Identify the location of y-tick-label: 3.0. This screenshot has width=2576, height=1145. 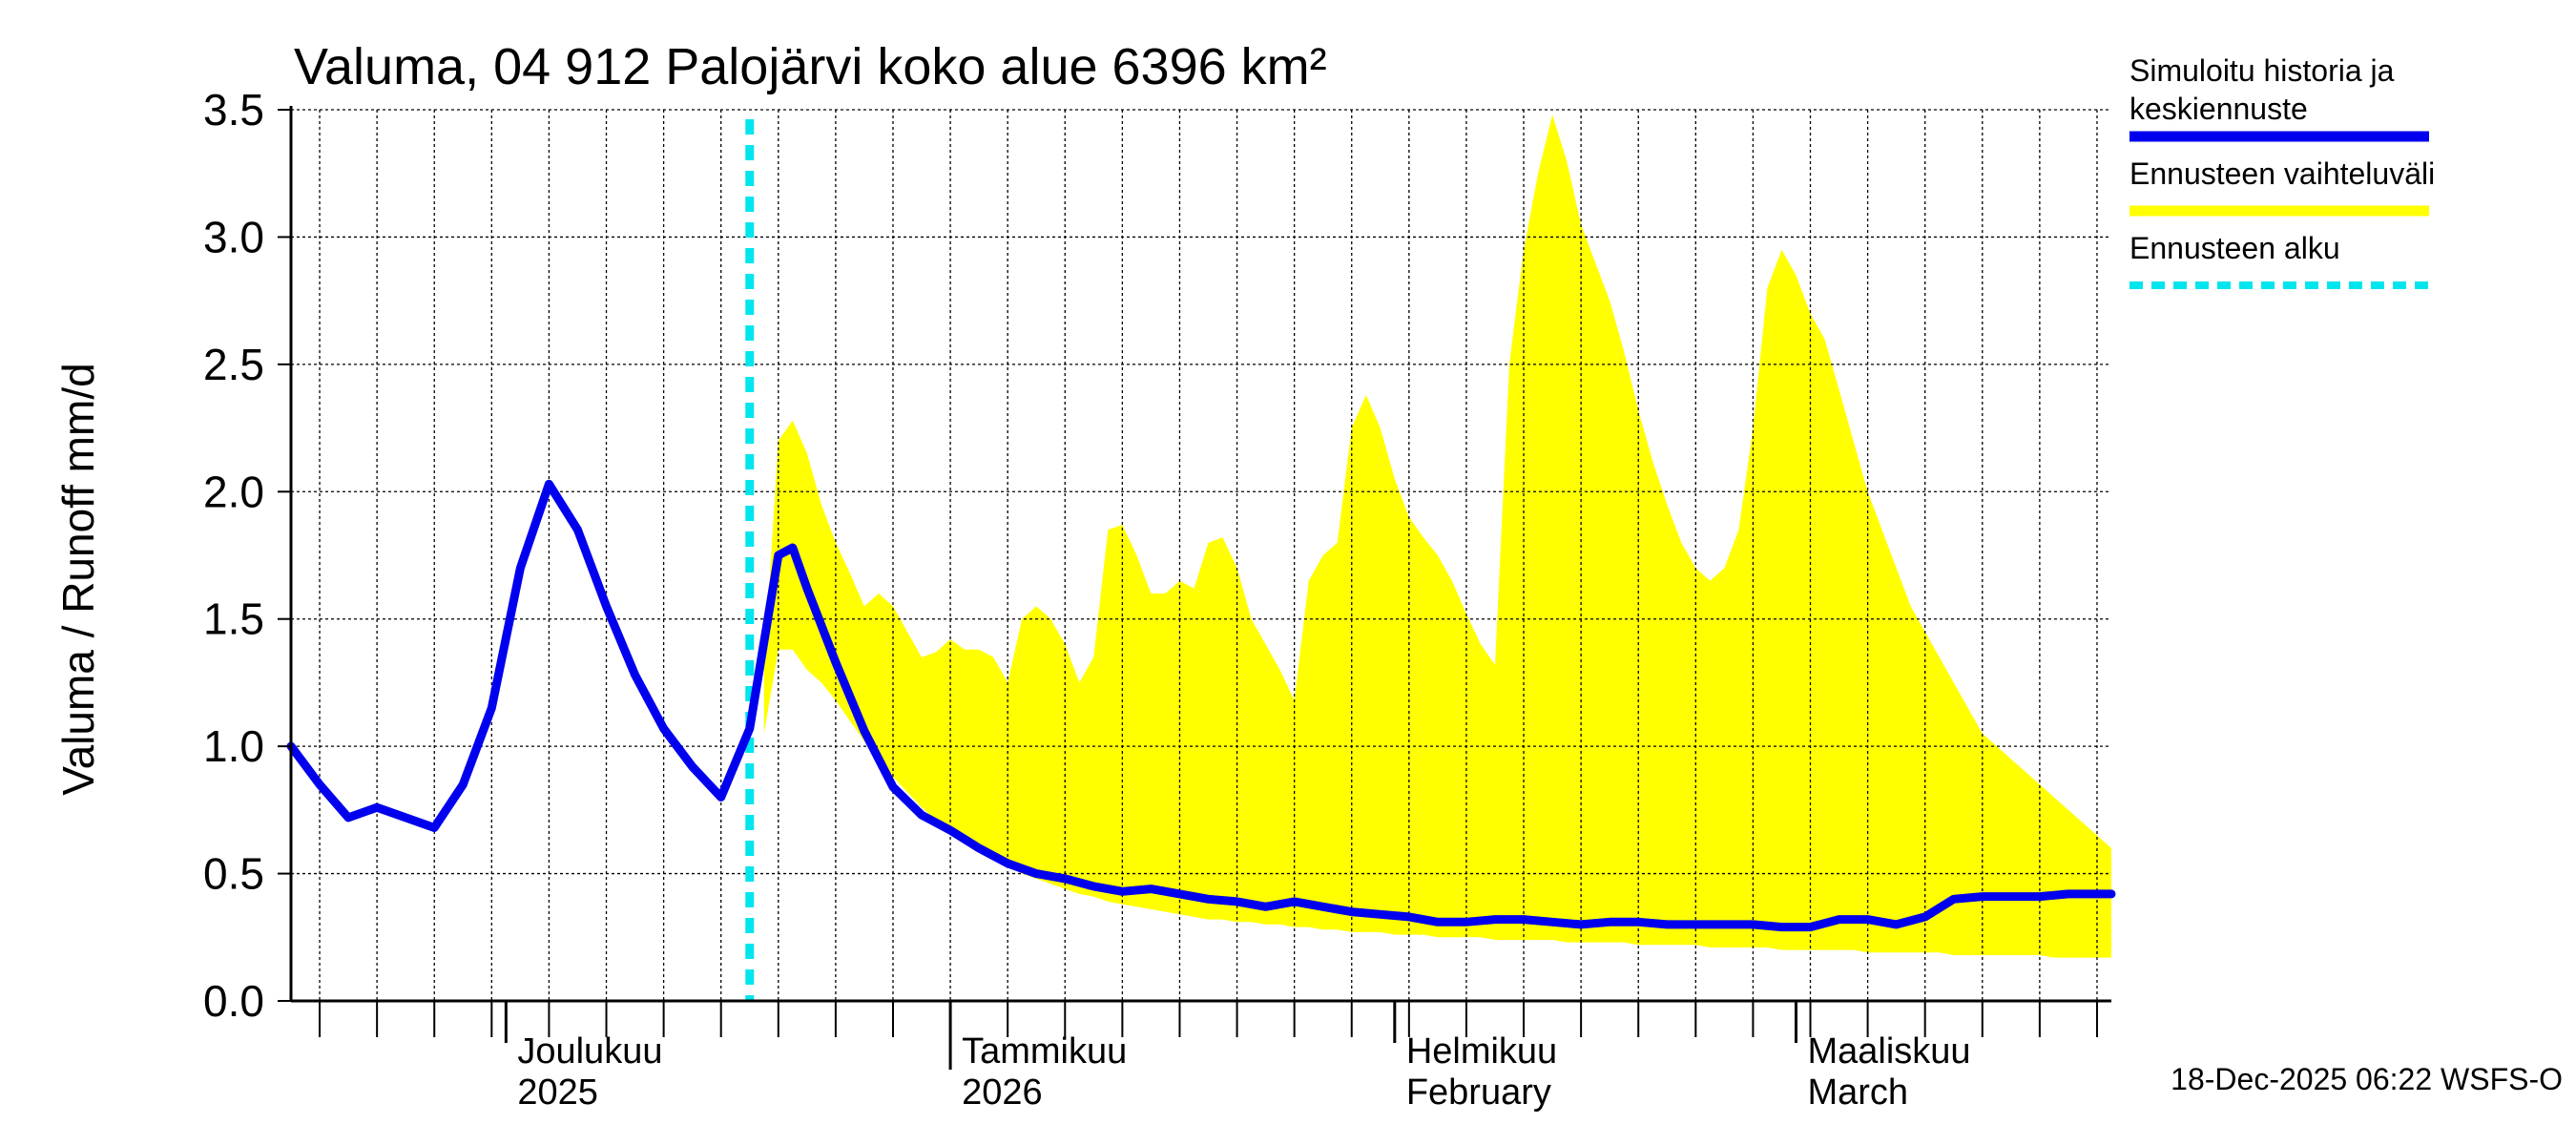
(233, 237).